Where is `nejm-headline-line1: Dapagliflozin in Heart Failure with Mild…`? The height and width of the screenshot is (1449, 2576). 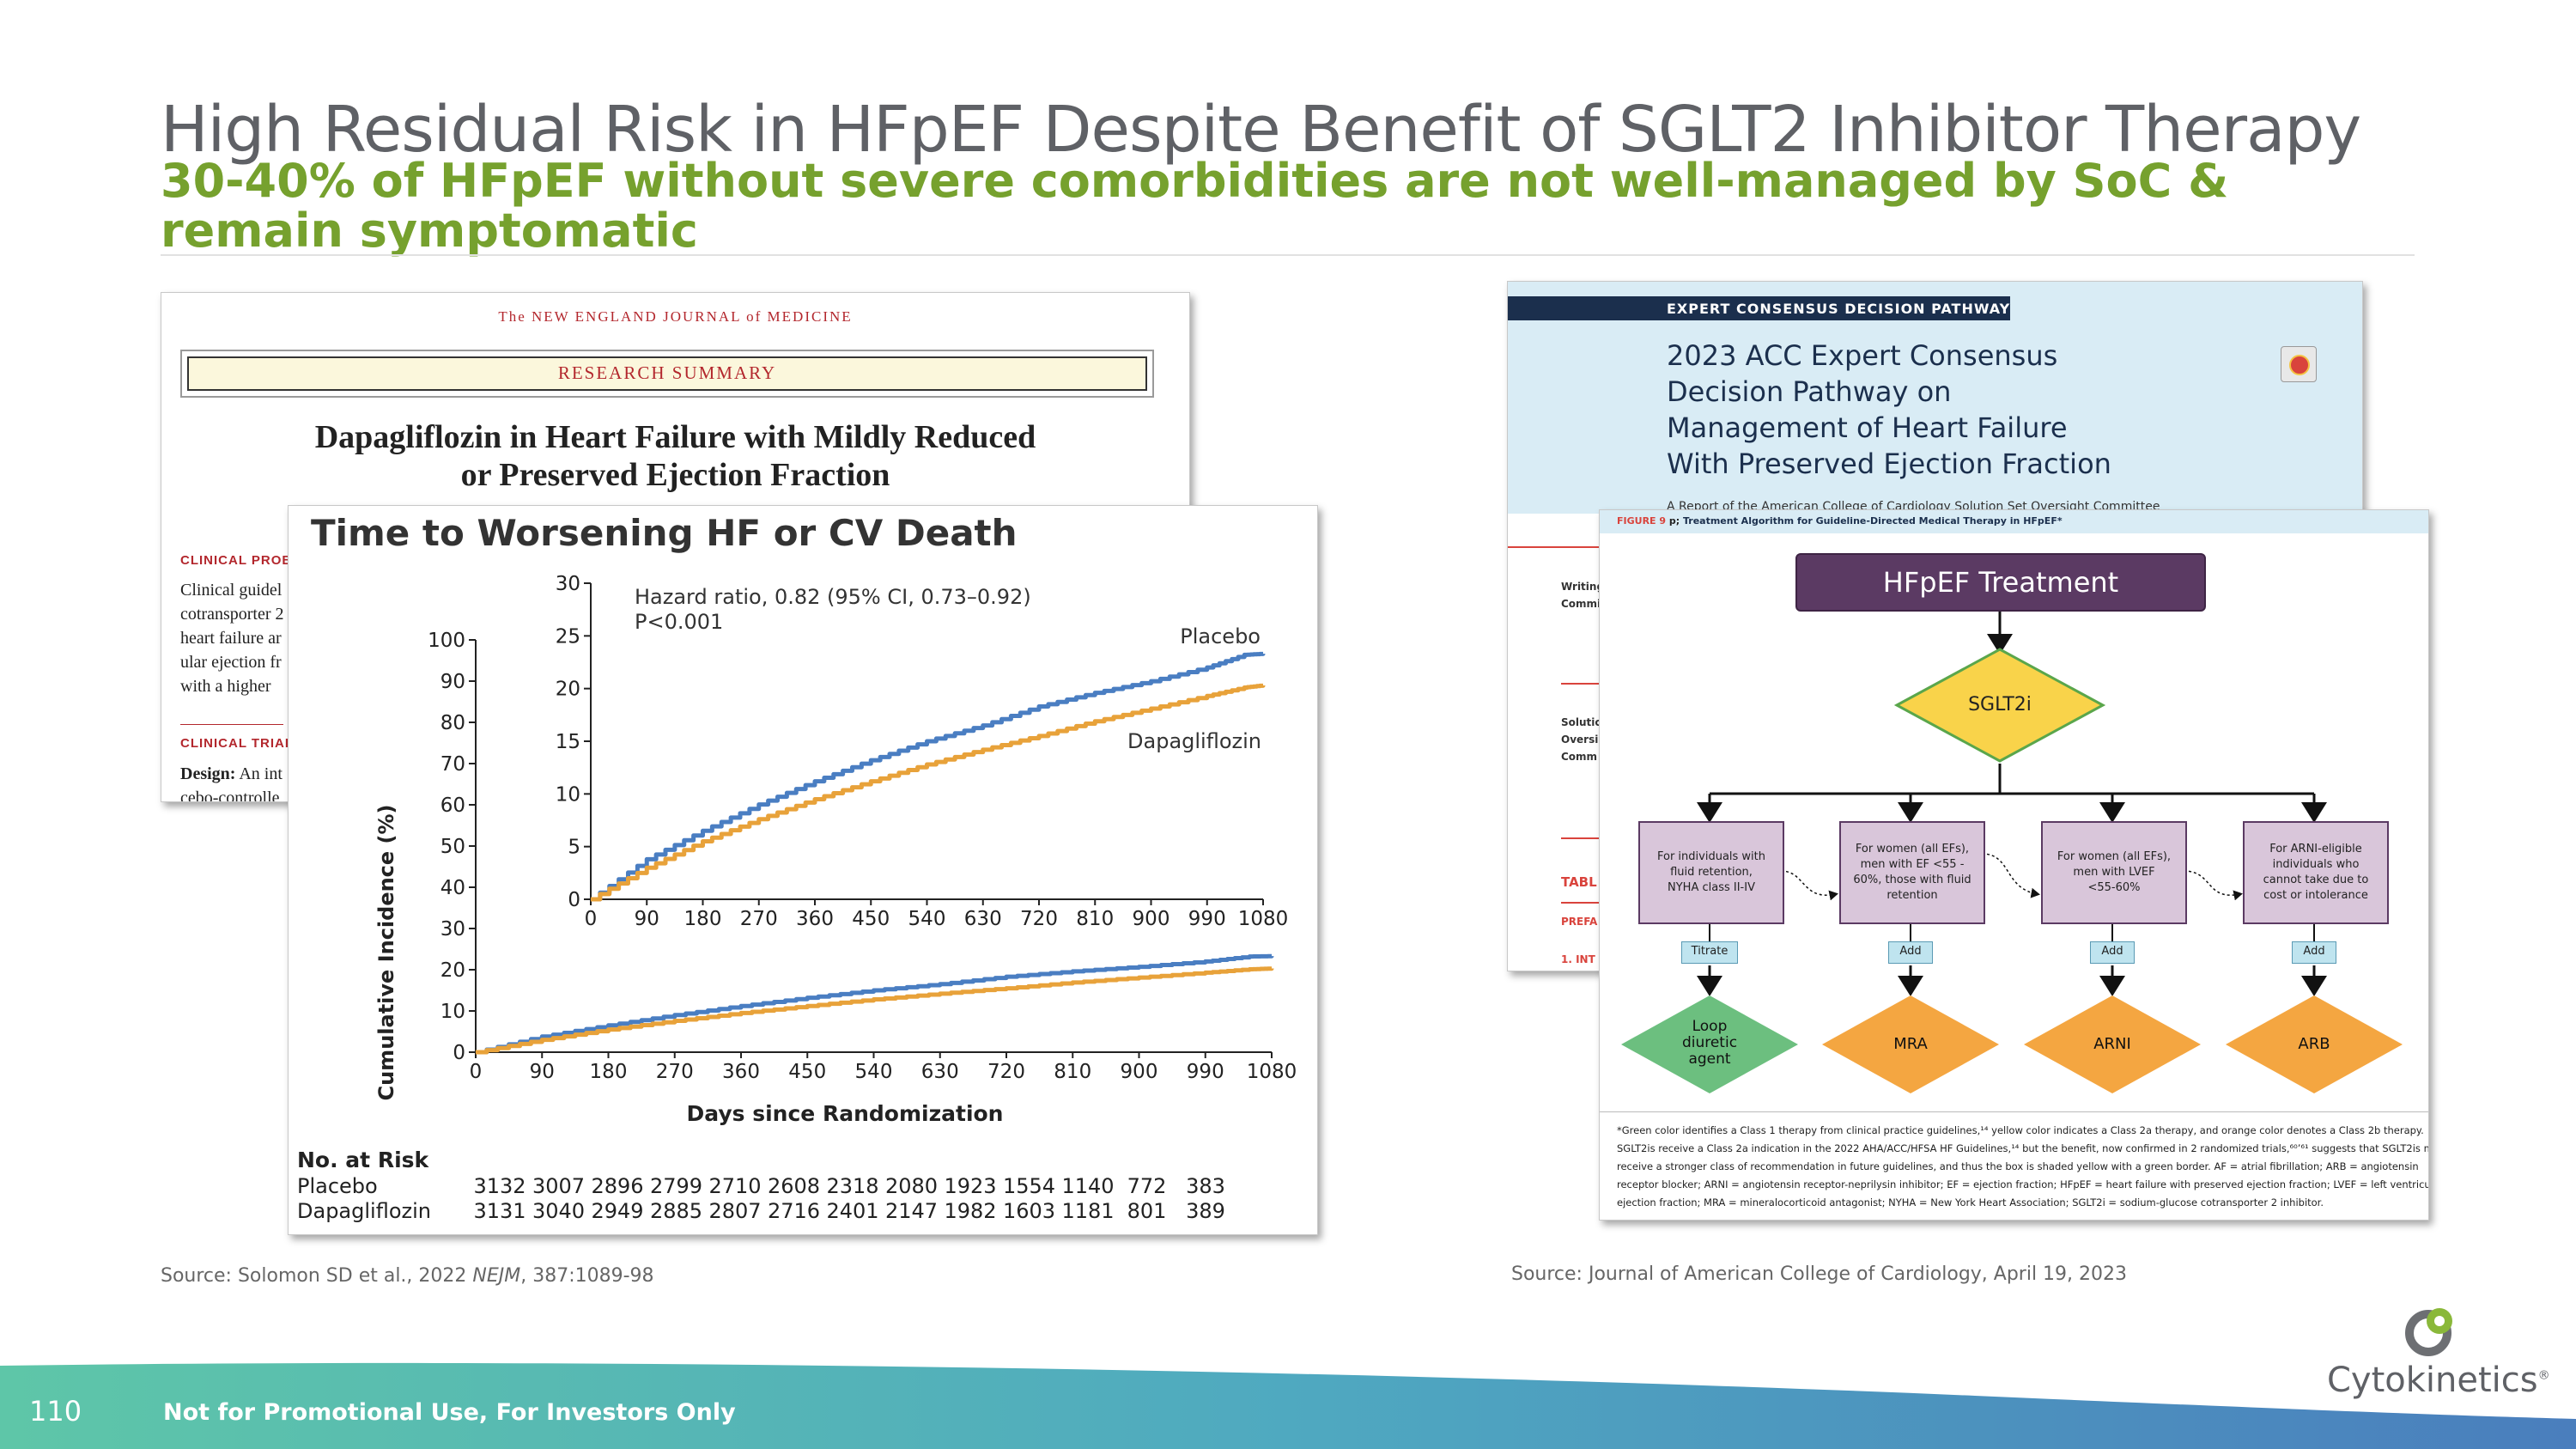
nejm-headline-line1: Dapagliflozin in Heart Failure with Mild… is located at coordinates (675, 437).